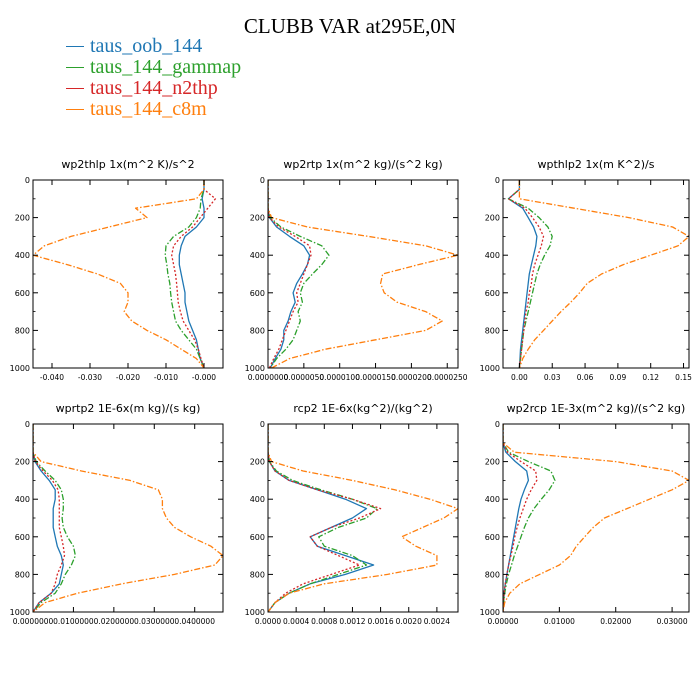 This screenshot has height=700, width=700. I want to click on x-tick-label: -0.020, so click(128, 377).